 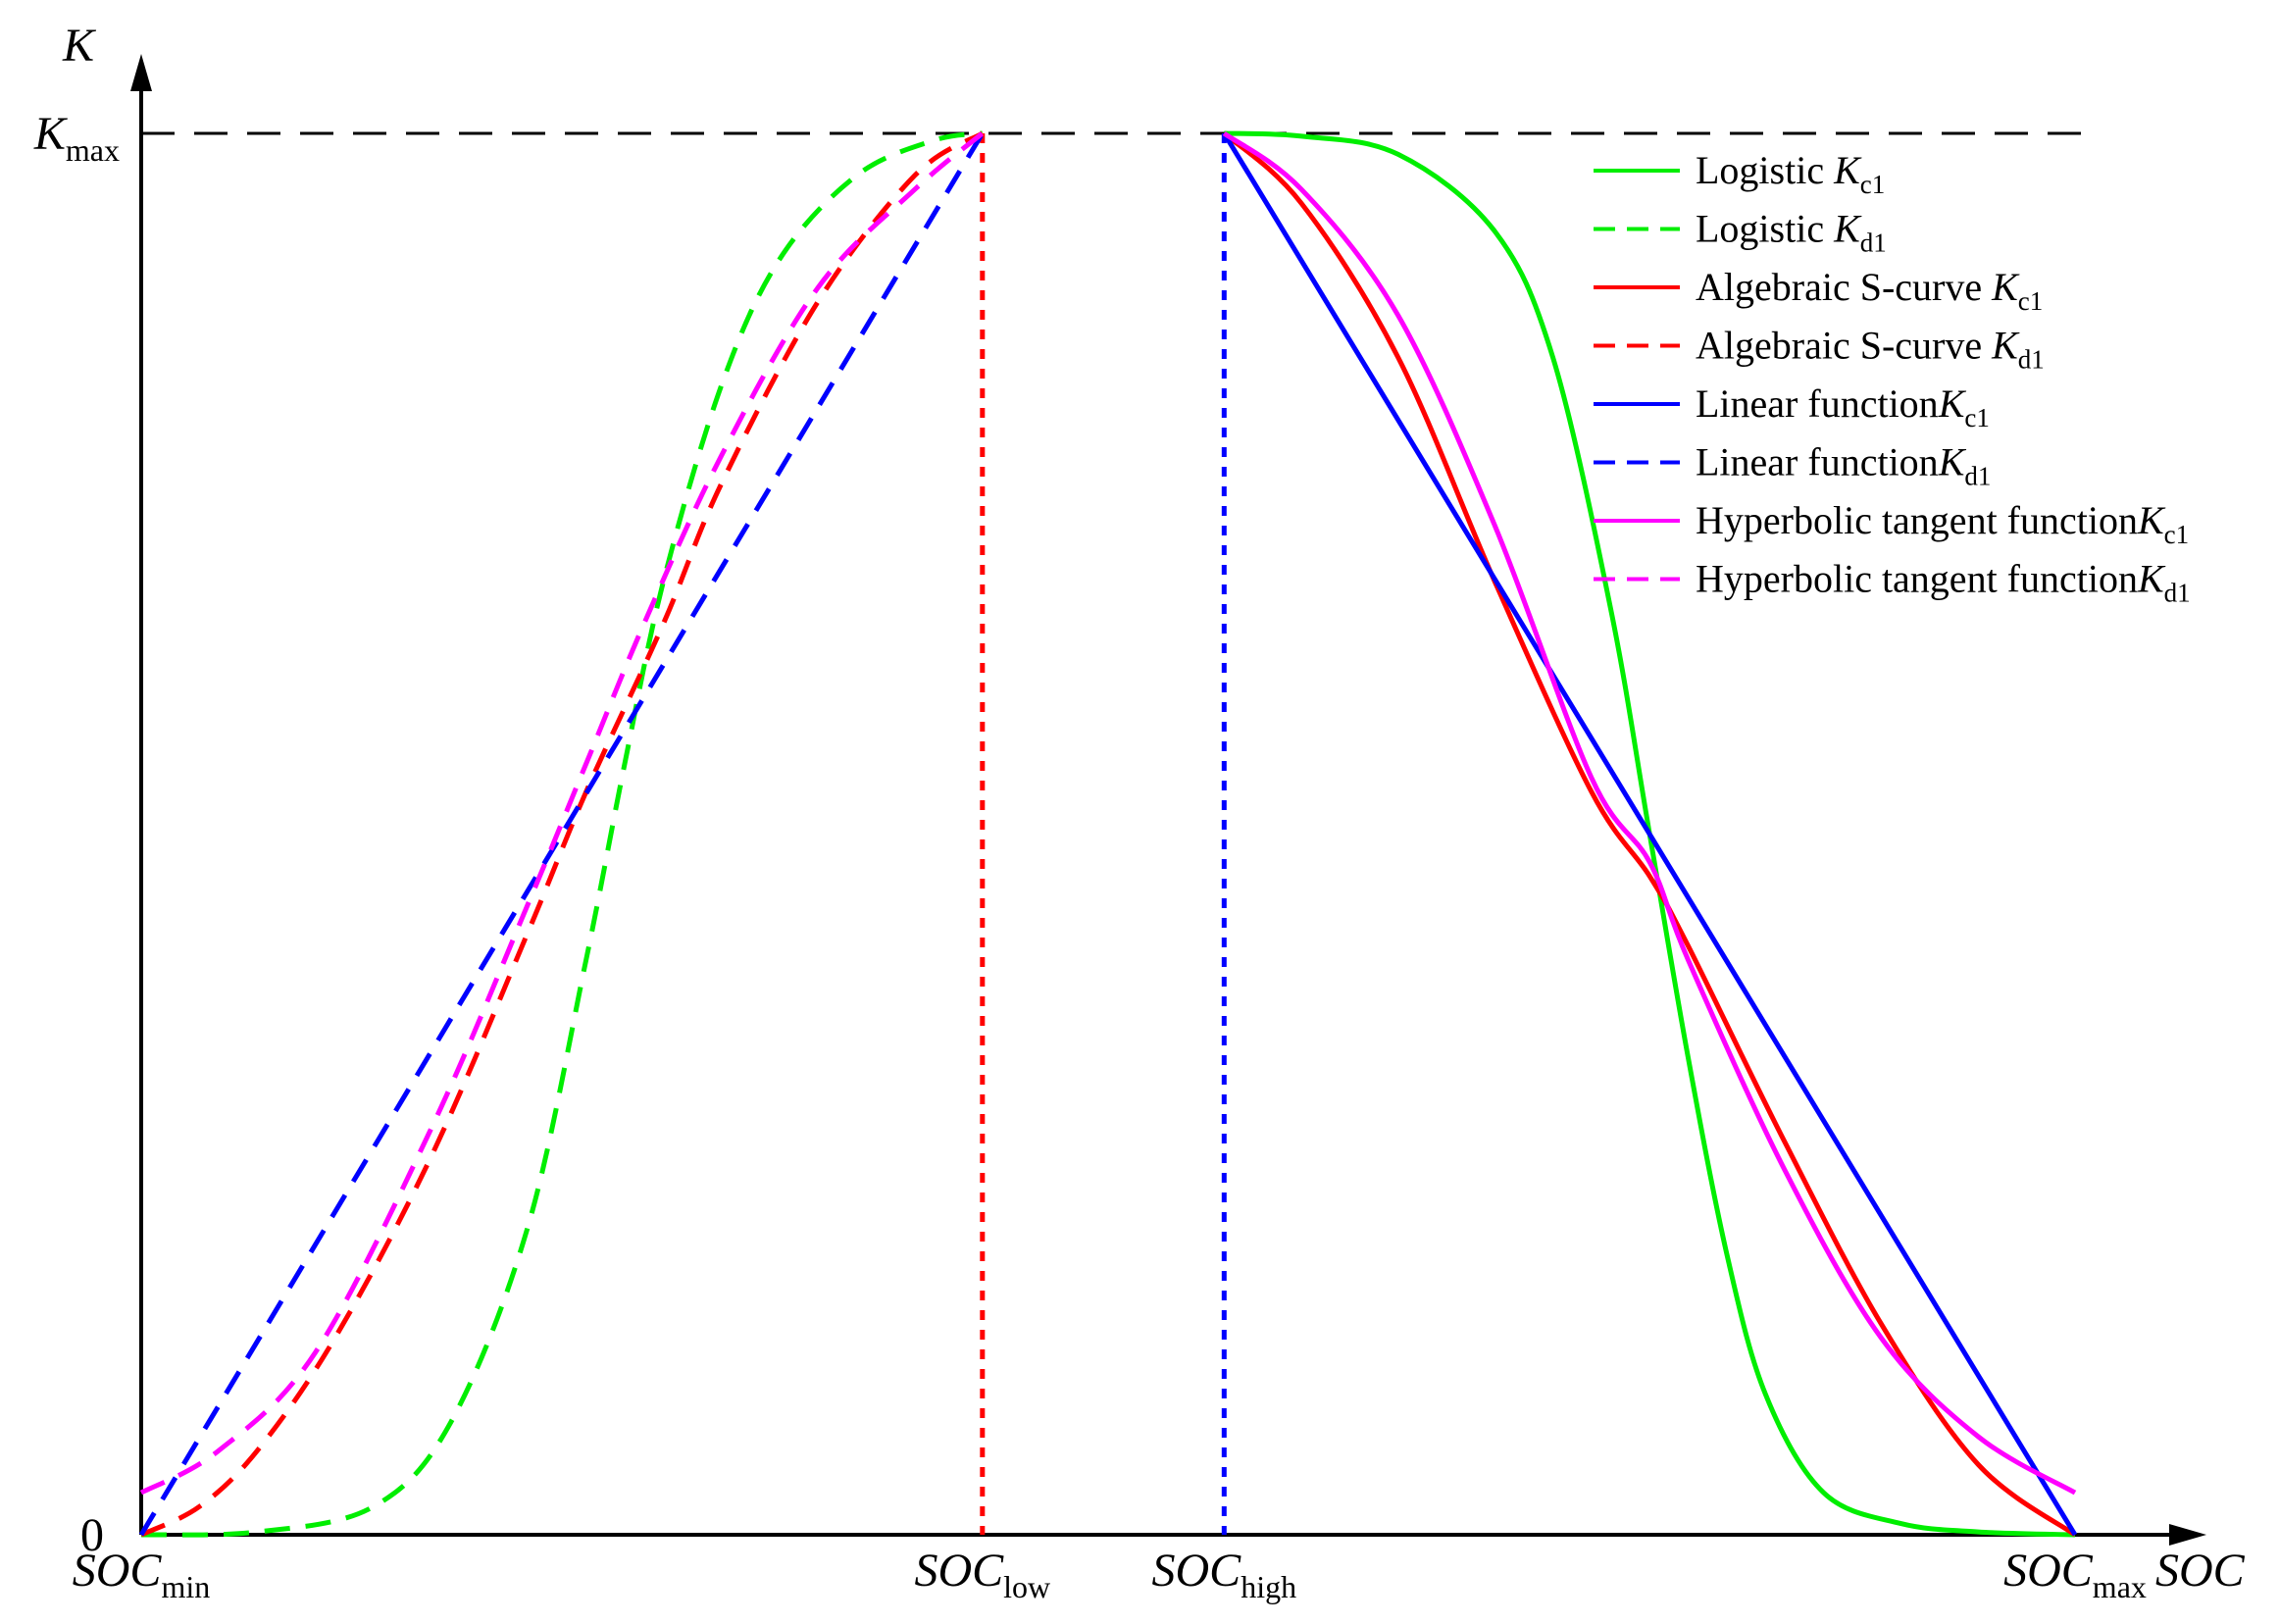 I want to click on legend-label: Hyperbolic tangent functionKc1, so click(x=1943, y=523).